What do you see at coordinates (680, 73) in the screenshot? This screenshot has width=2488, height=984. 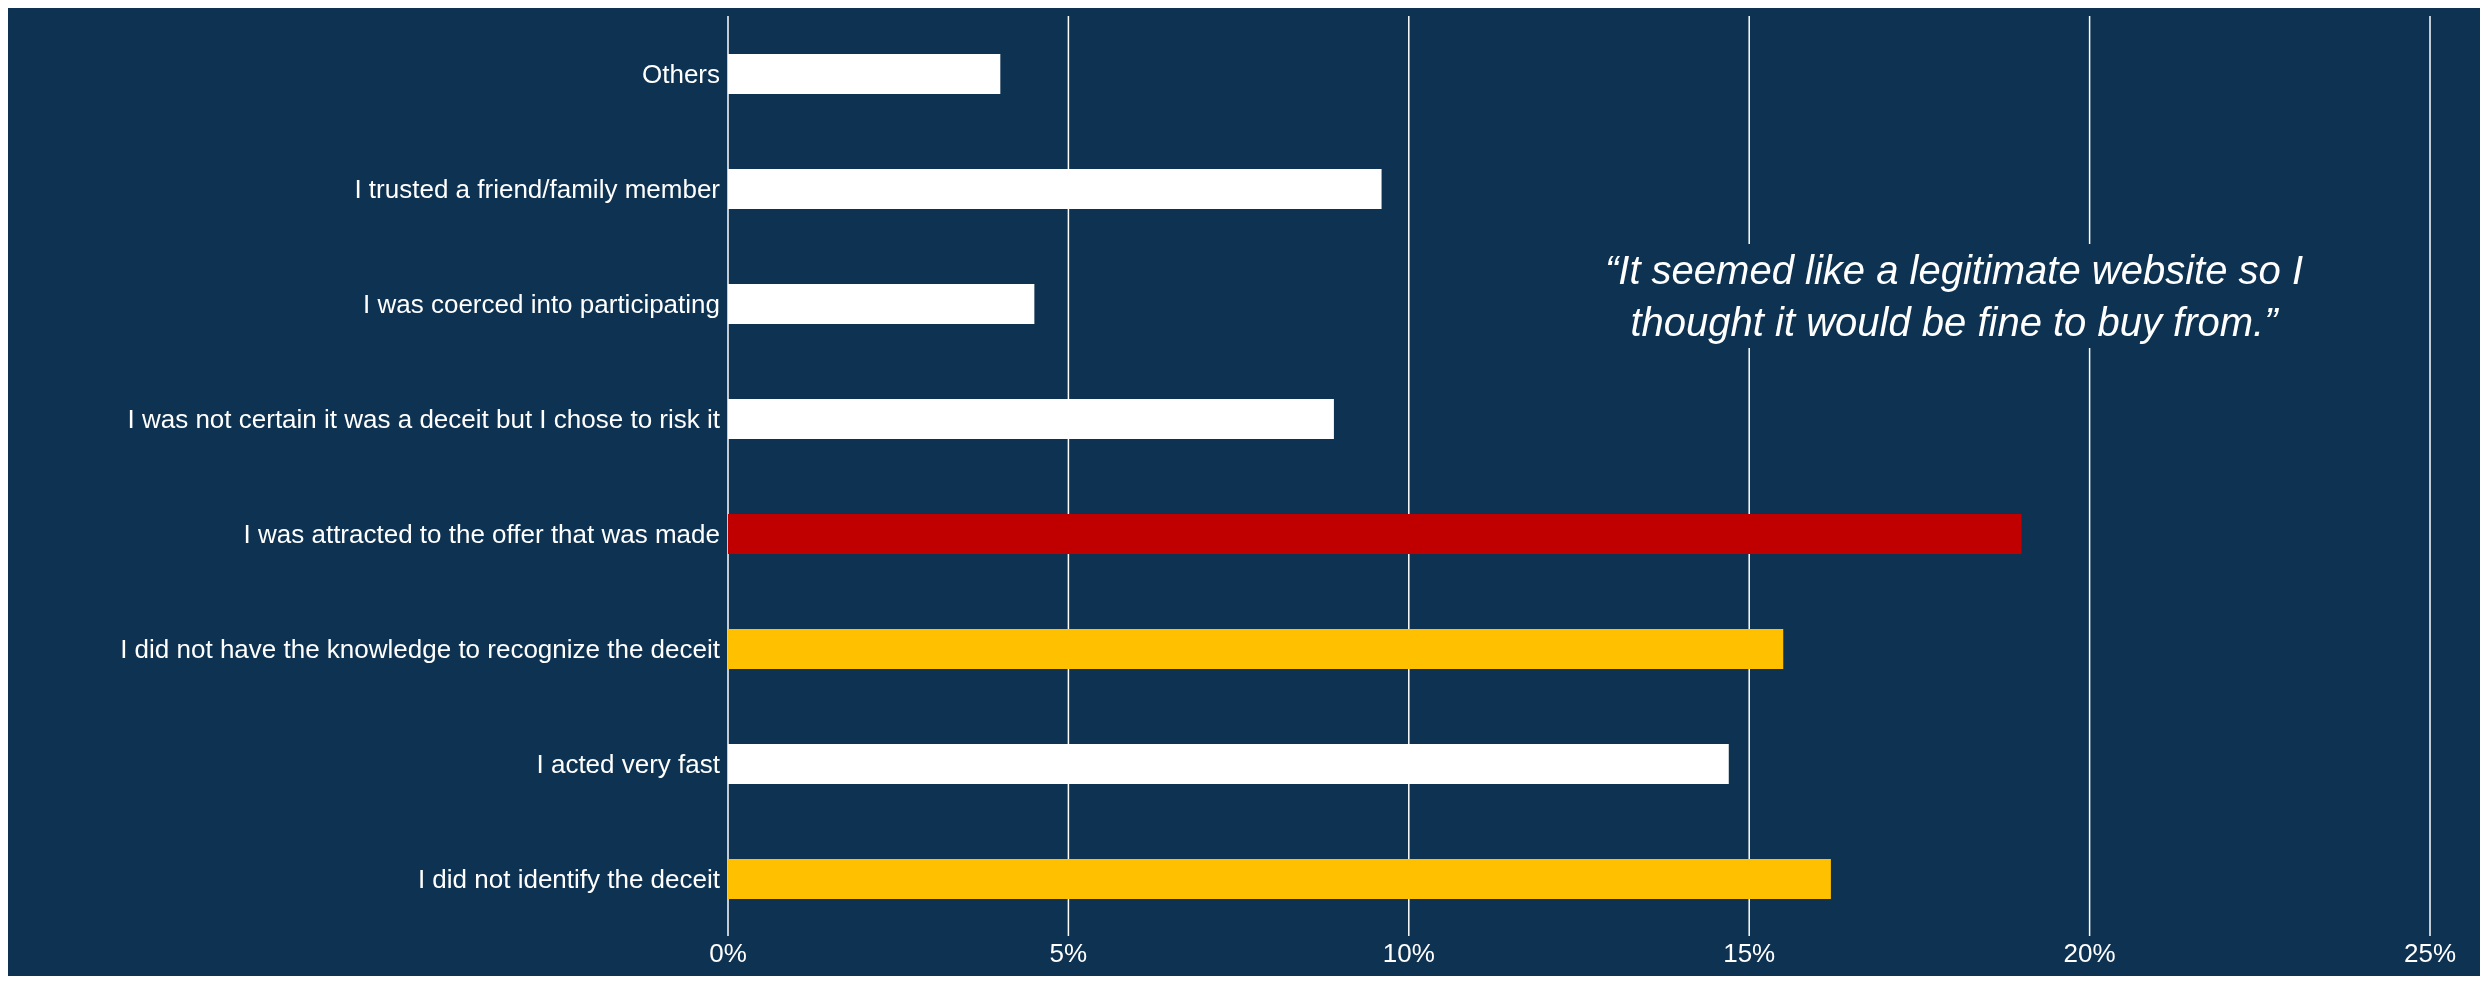 I see `y-tick-label: Others` at bounding box center [680, 73].